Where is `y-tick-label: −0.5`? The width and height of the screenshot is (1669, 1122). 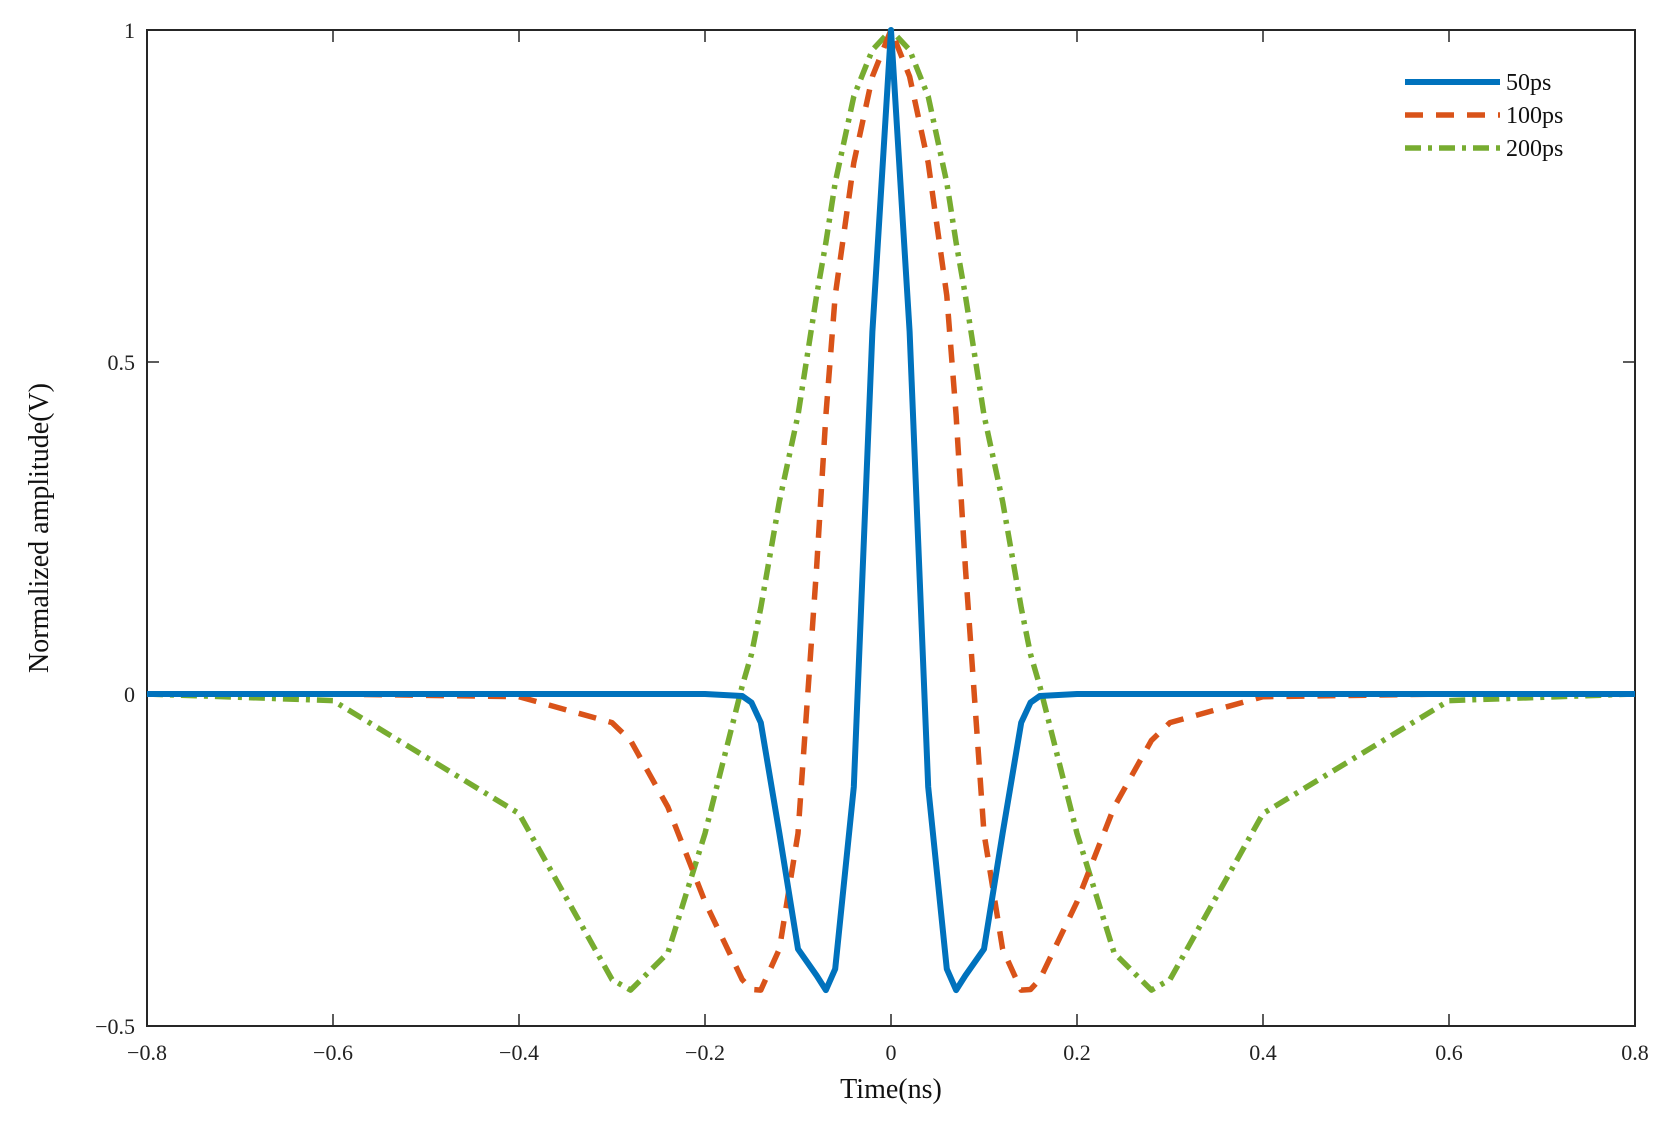 y-tick-label: −0.5 is located at coordinates (115, 1026).